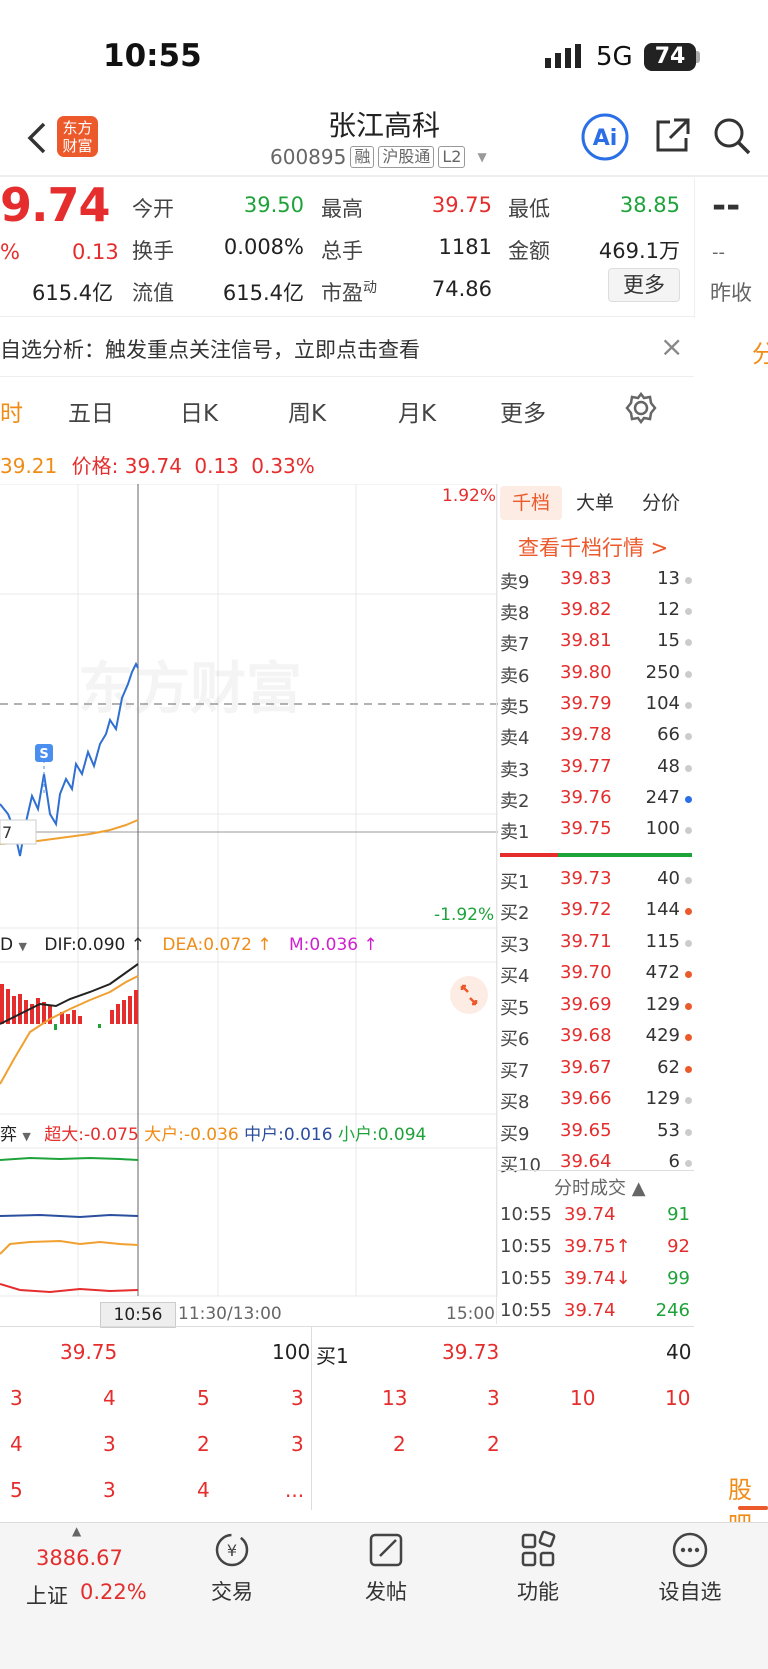 This screenshot has width=768, height=1669. What do you see at coordinates (8, 1135) in the screenshot?
I see `flow-label: 弈` at bounding box center [8, 1135].